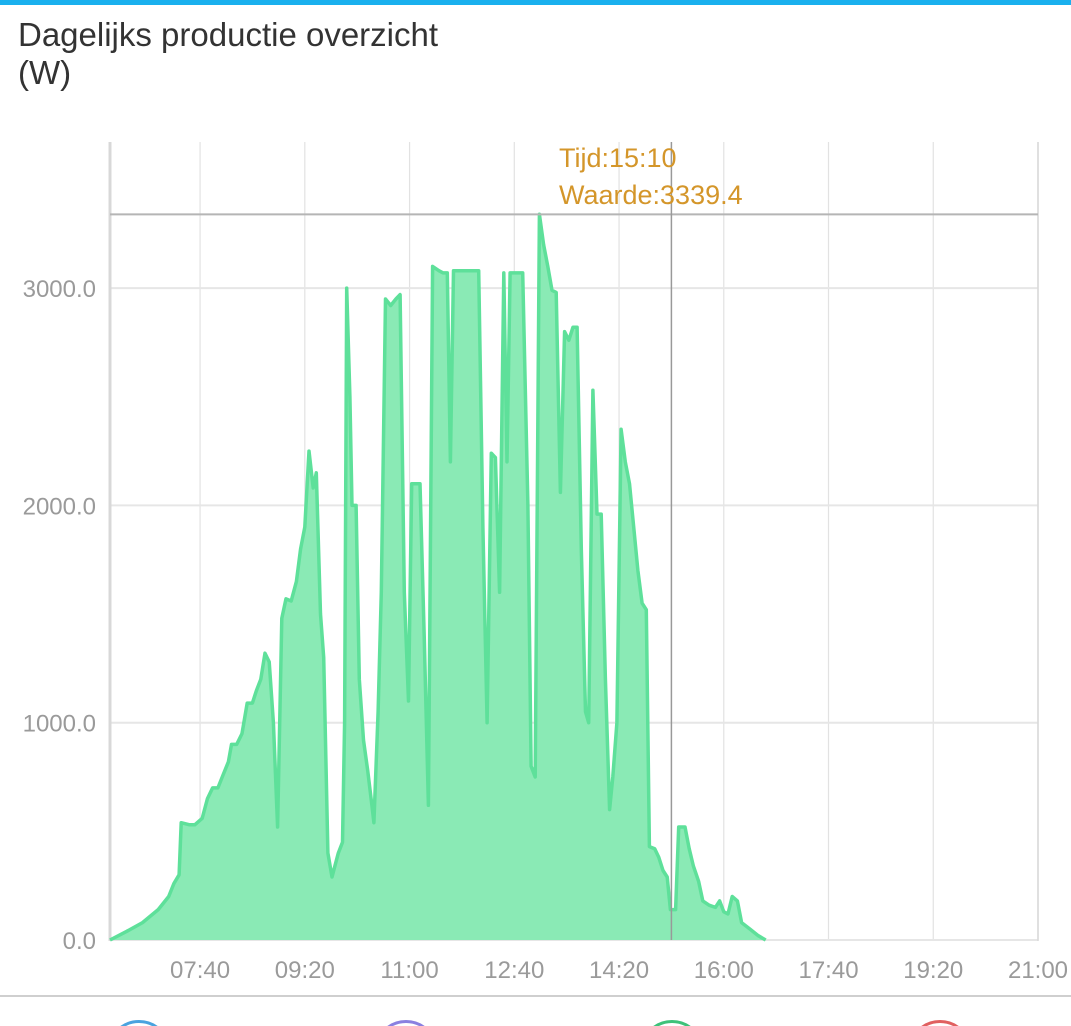 The height and width of the screenshot is (1026, 1071). Describe the element at coordinates (200, 970) in the screenshot. I see `svg-text: 07:40` at that location.